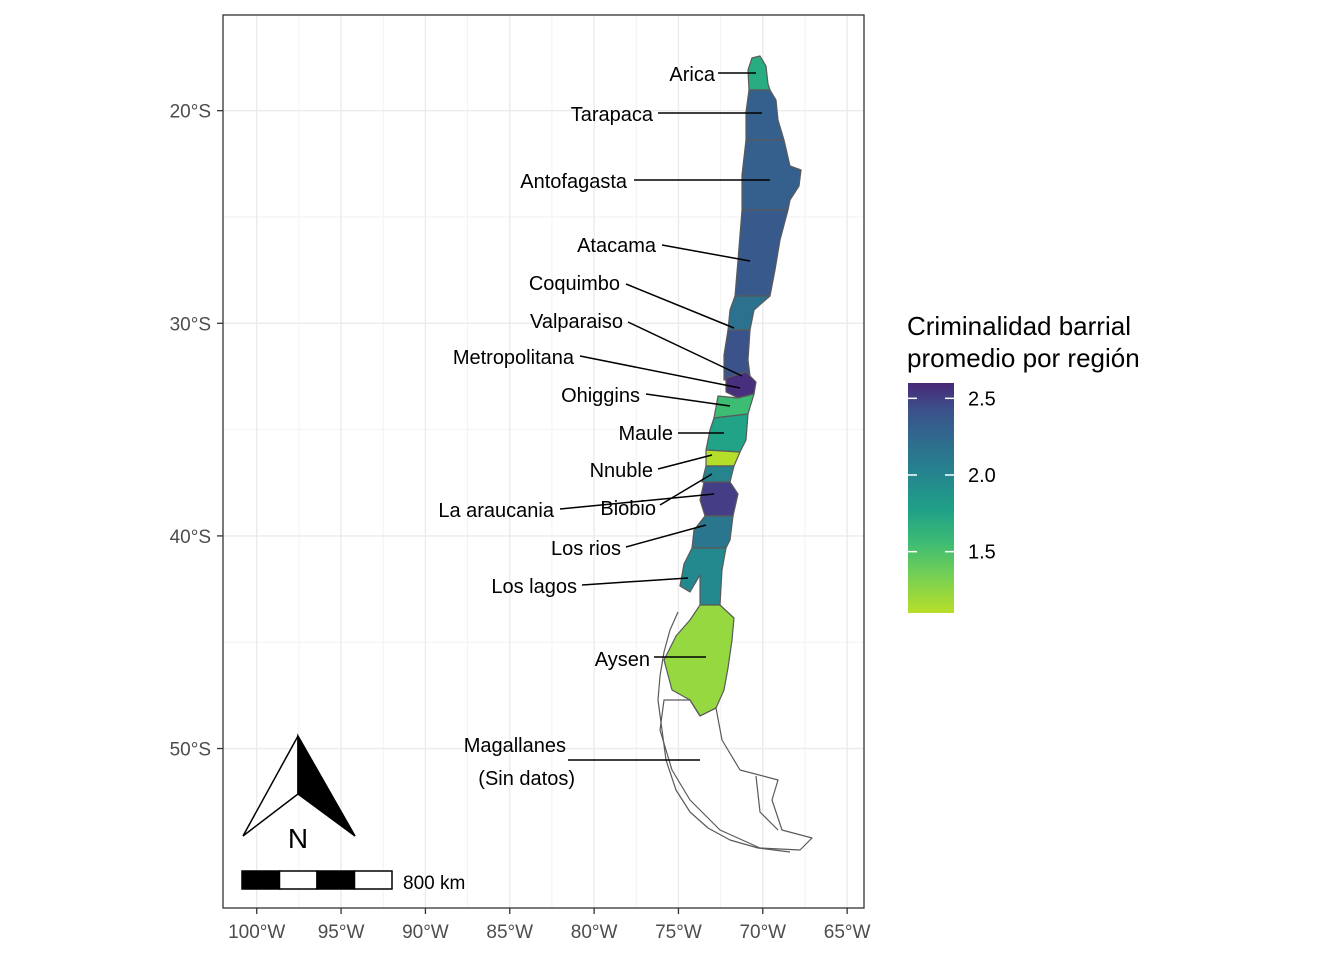  I want to click on label-la-araucania: La araucania, so click(496, 511).